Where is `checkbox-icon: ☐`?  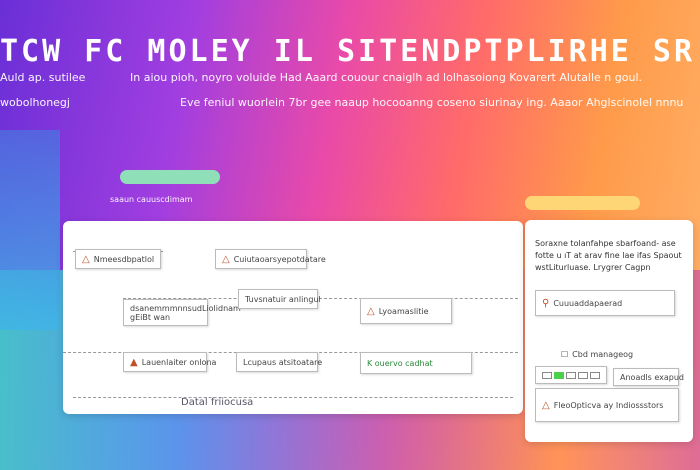
checkbox-icon: ☐ is located at coordinates (565, 354).